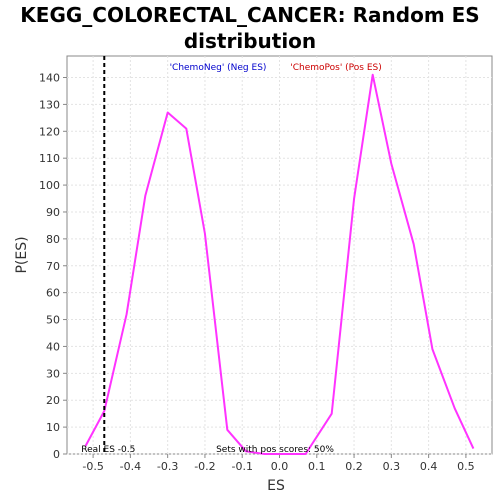  Describe the element at coordinates (53, 427) in the screenshot. I see `y-tick-label: 10` at that location.